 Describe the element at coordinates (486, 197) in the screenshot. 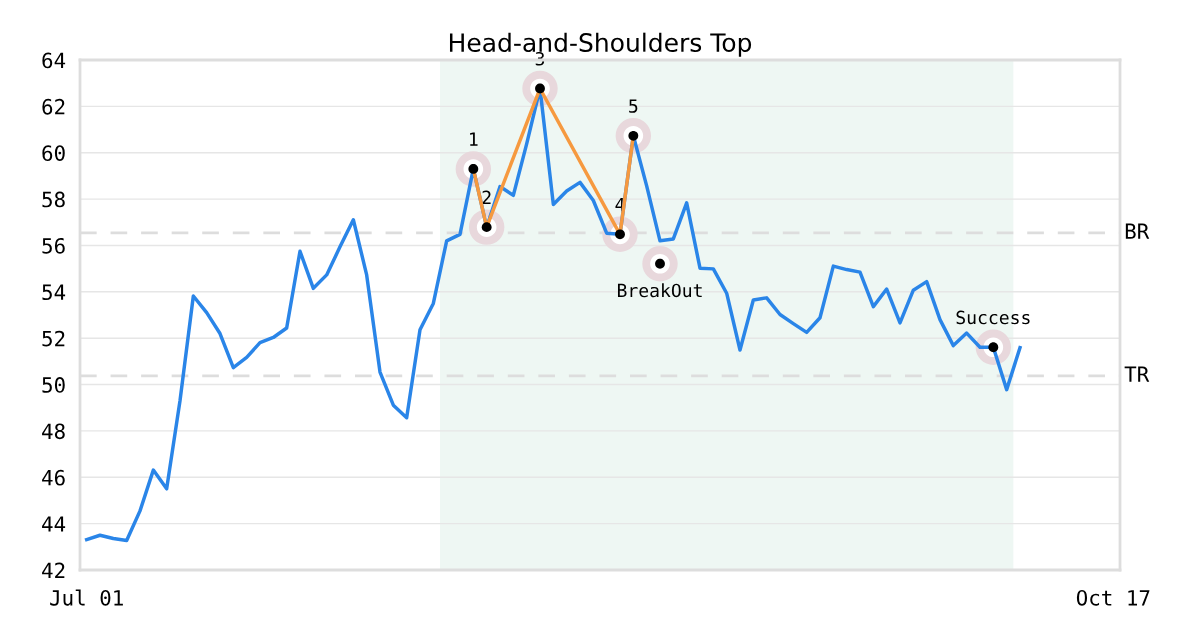

I see `annotation: 2` at that location.